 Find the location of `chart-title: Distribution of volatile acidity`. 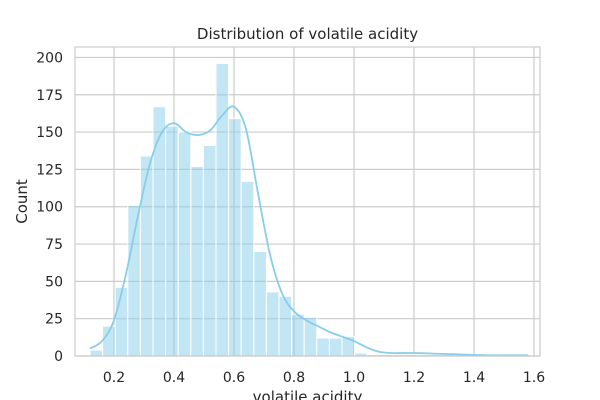

chart-title: Distribution of volatile acidity is located at coordinates (307, 34).